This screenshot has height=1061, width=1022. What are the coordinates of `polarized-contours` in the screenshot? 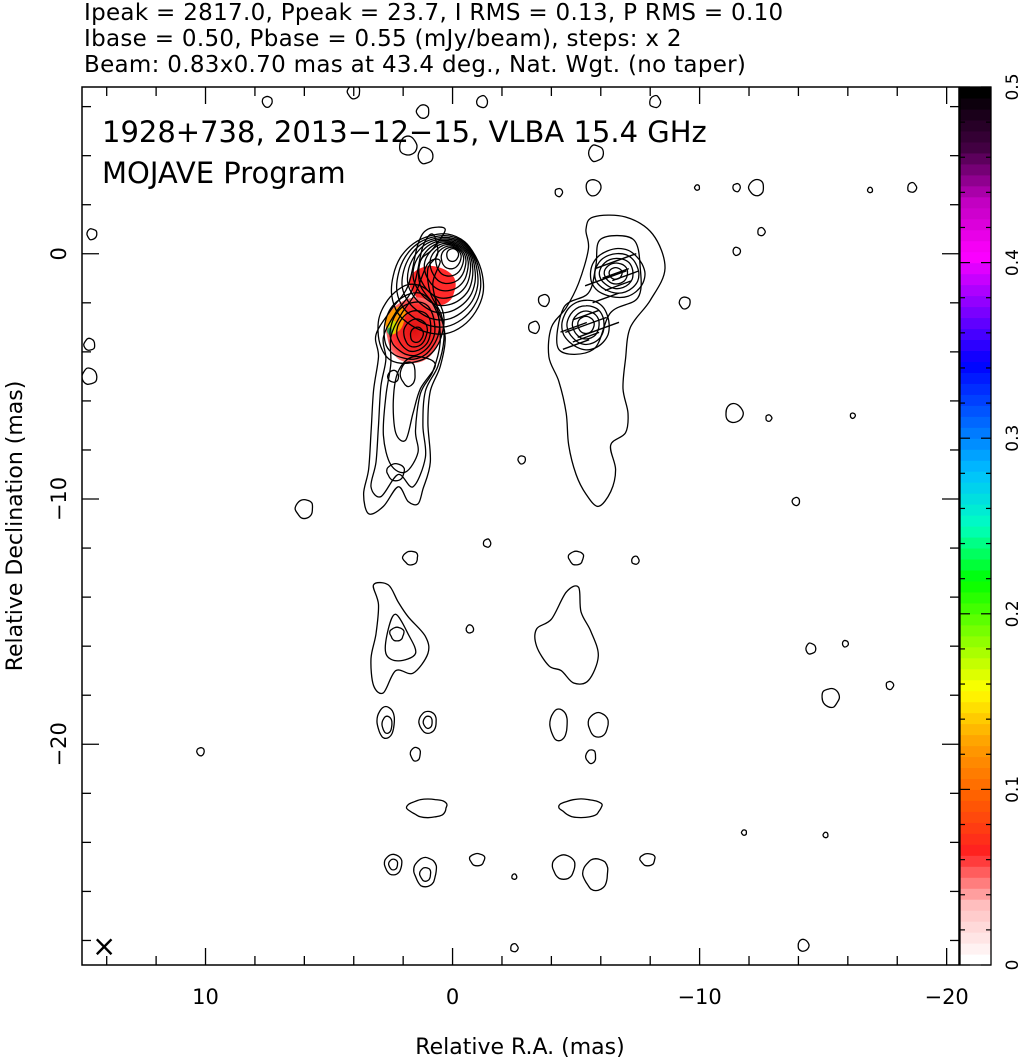 It's located at (600, 553).